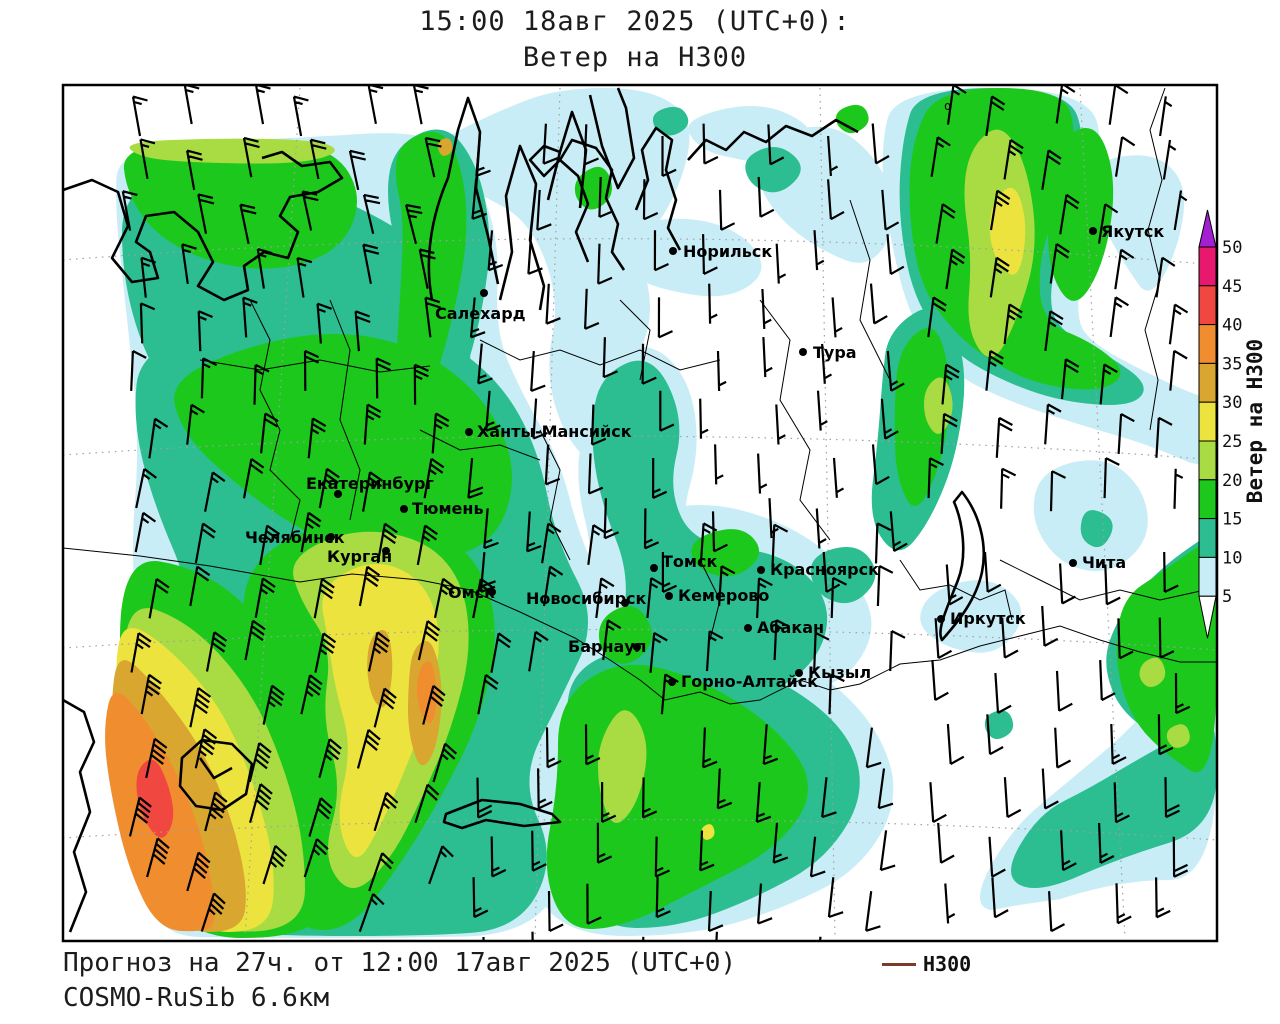  Describe the element at coordinates (1207, 421) in the screenshot. I see `colorbar-segment-yellow` at that location.